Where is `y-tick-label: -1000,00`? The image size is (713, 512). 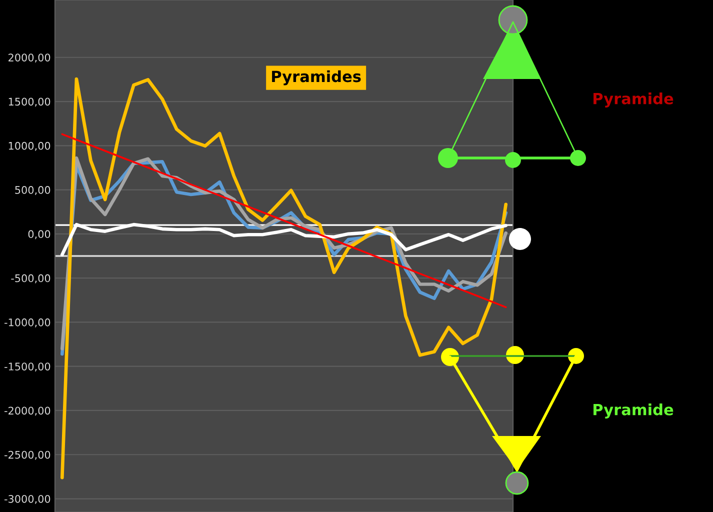
y-tick-label: -1000,00 is located at coordinates (27, 323).